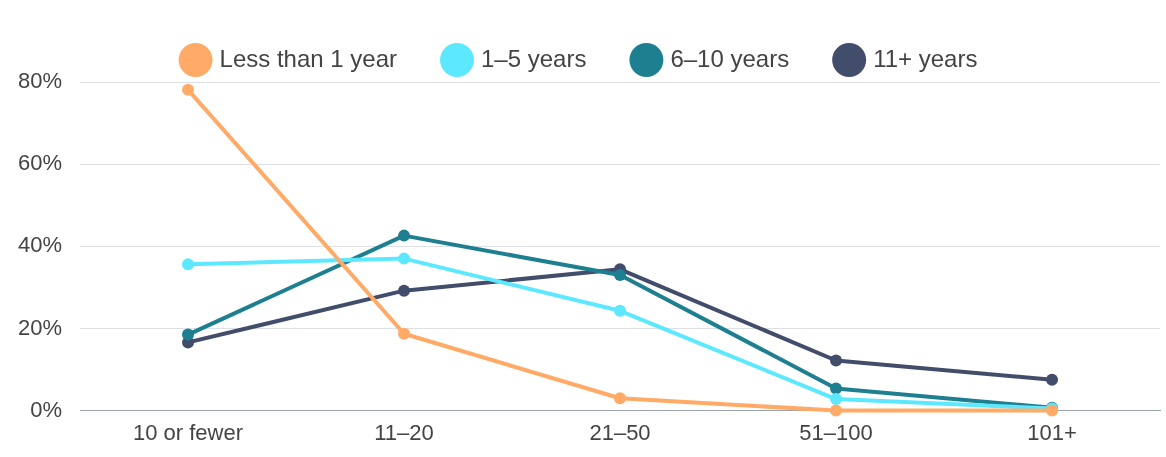 Image resolution: width=1166 pixels, height=457 pixels. Describe the element at coordinates (1052, 432) in the screenshot. I see `x-tick-label: 101+` at that location.